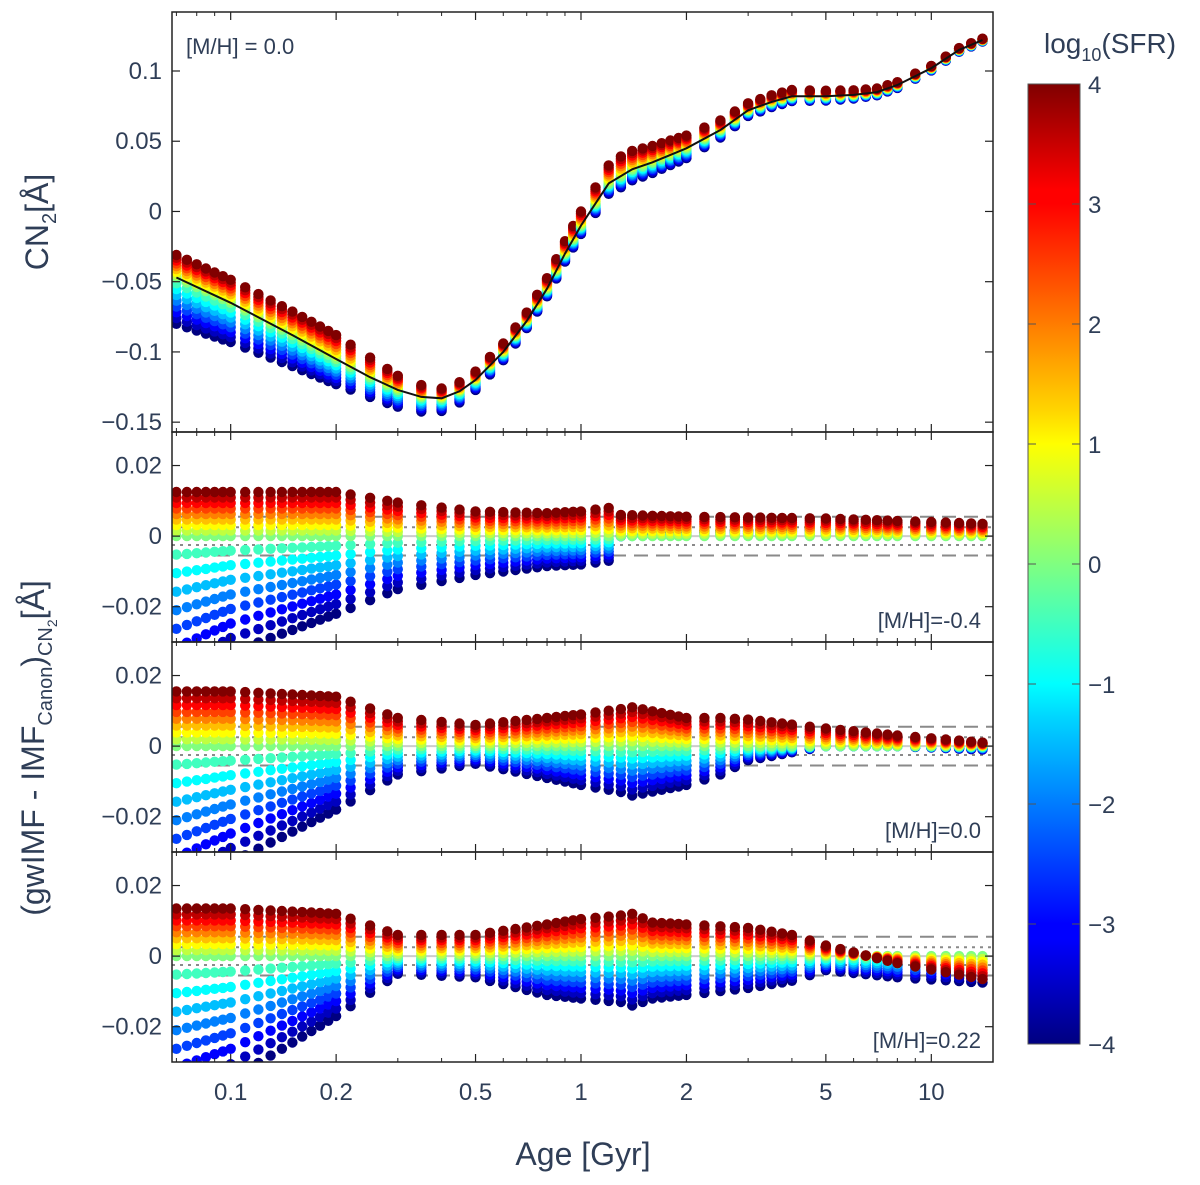 The width and height of the screenshot is (1200, 1185). What do you see at coordinates (155, 536) in the screenshot?
I see `y-tick-label: 0` at bounding box center [155, 536].